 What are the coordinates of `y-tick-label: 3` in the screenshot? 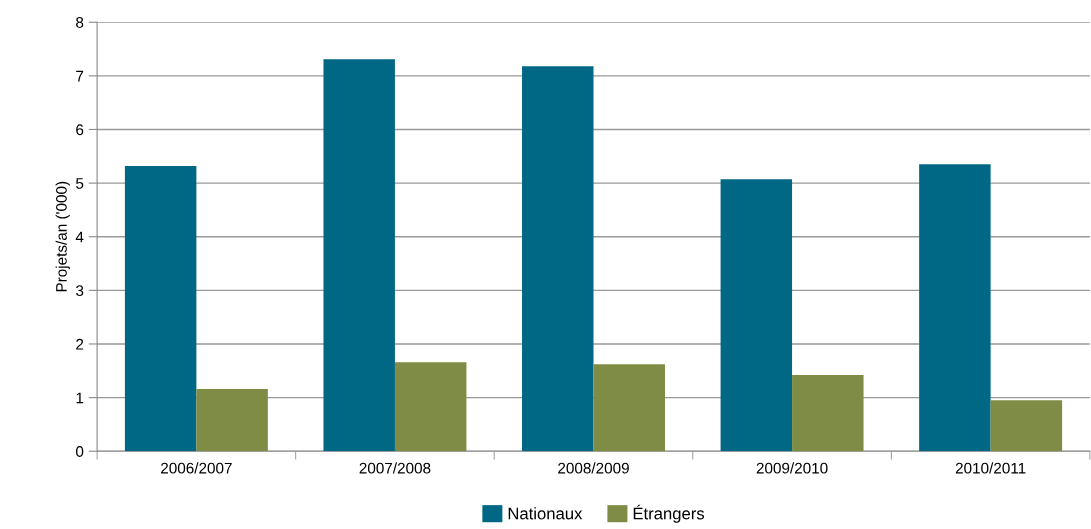 It's located at (79, 291).